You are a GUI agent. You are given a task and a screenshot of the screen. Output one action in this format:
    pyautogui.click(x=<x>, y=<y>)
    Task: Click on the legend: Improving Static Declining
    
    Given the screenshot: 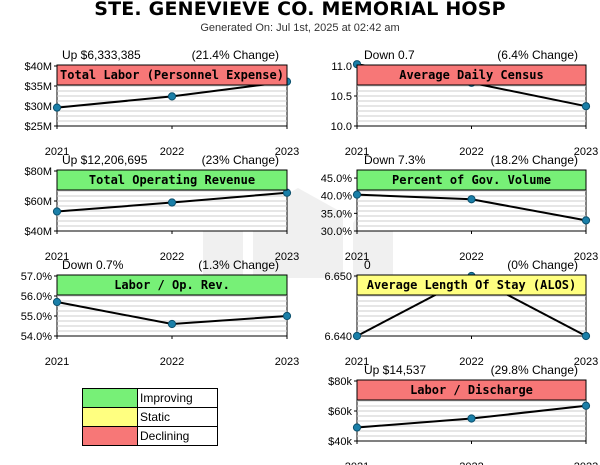 What is the action you would take?
    pyautogui.click(x=150, y=417)
    